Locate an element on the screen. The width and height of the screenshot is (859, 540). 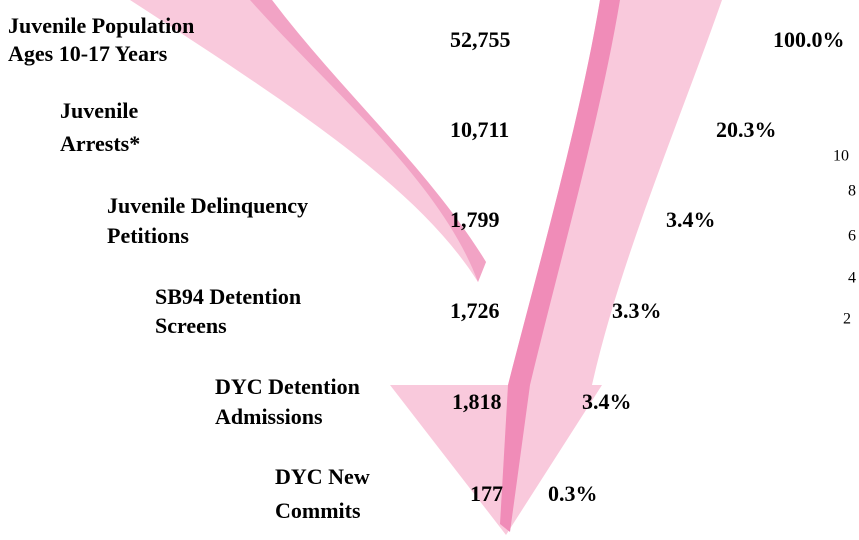
stage-count: 1,726 is located at coordinates (475, 310).